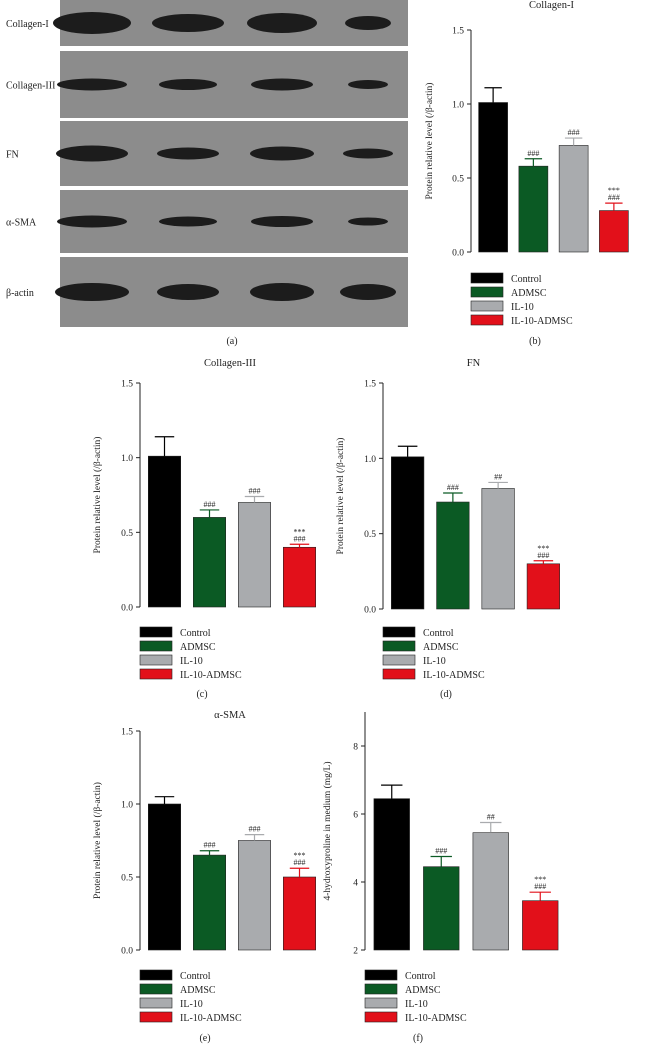 The height and width of the screenshot is (1045, 650). I want to click on blot-row: Collagen-III, so click(207, 84).